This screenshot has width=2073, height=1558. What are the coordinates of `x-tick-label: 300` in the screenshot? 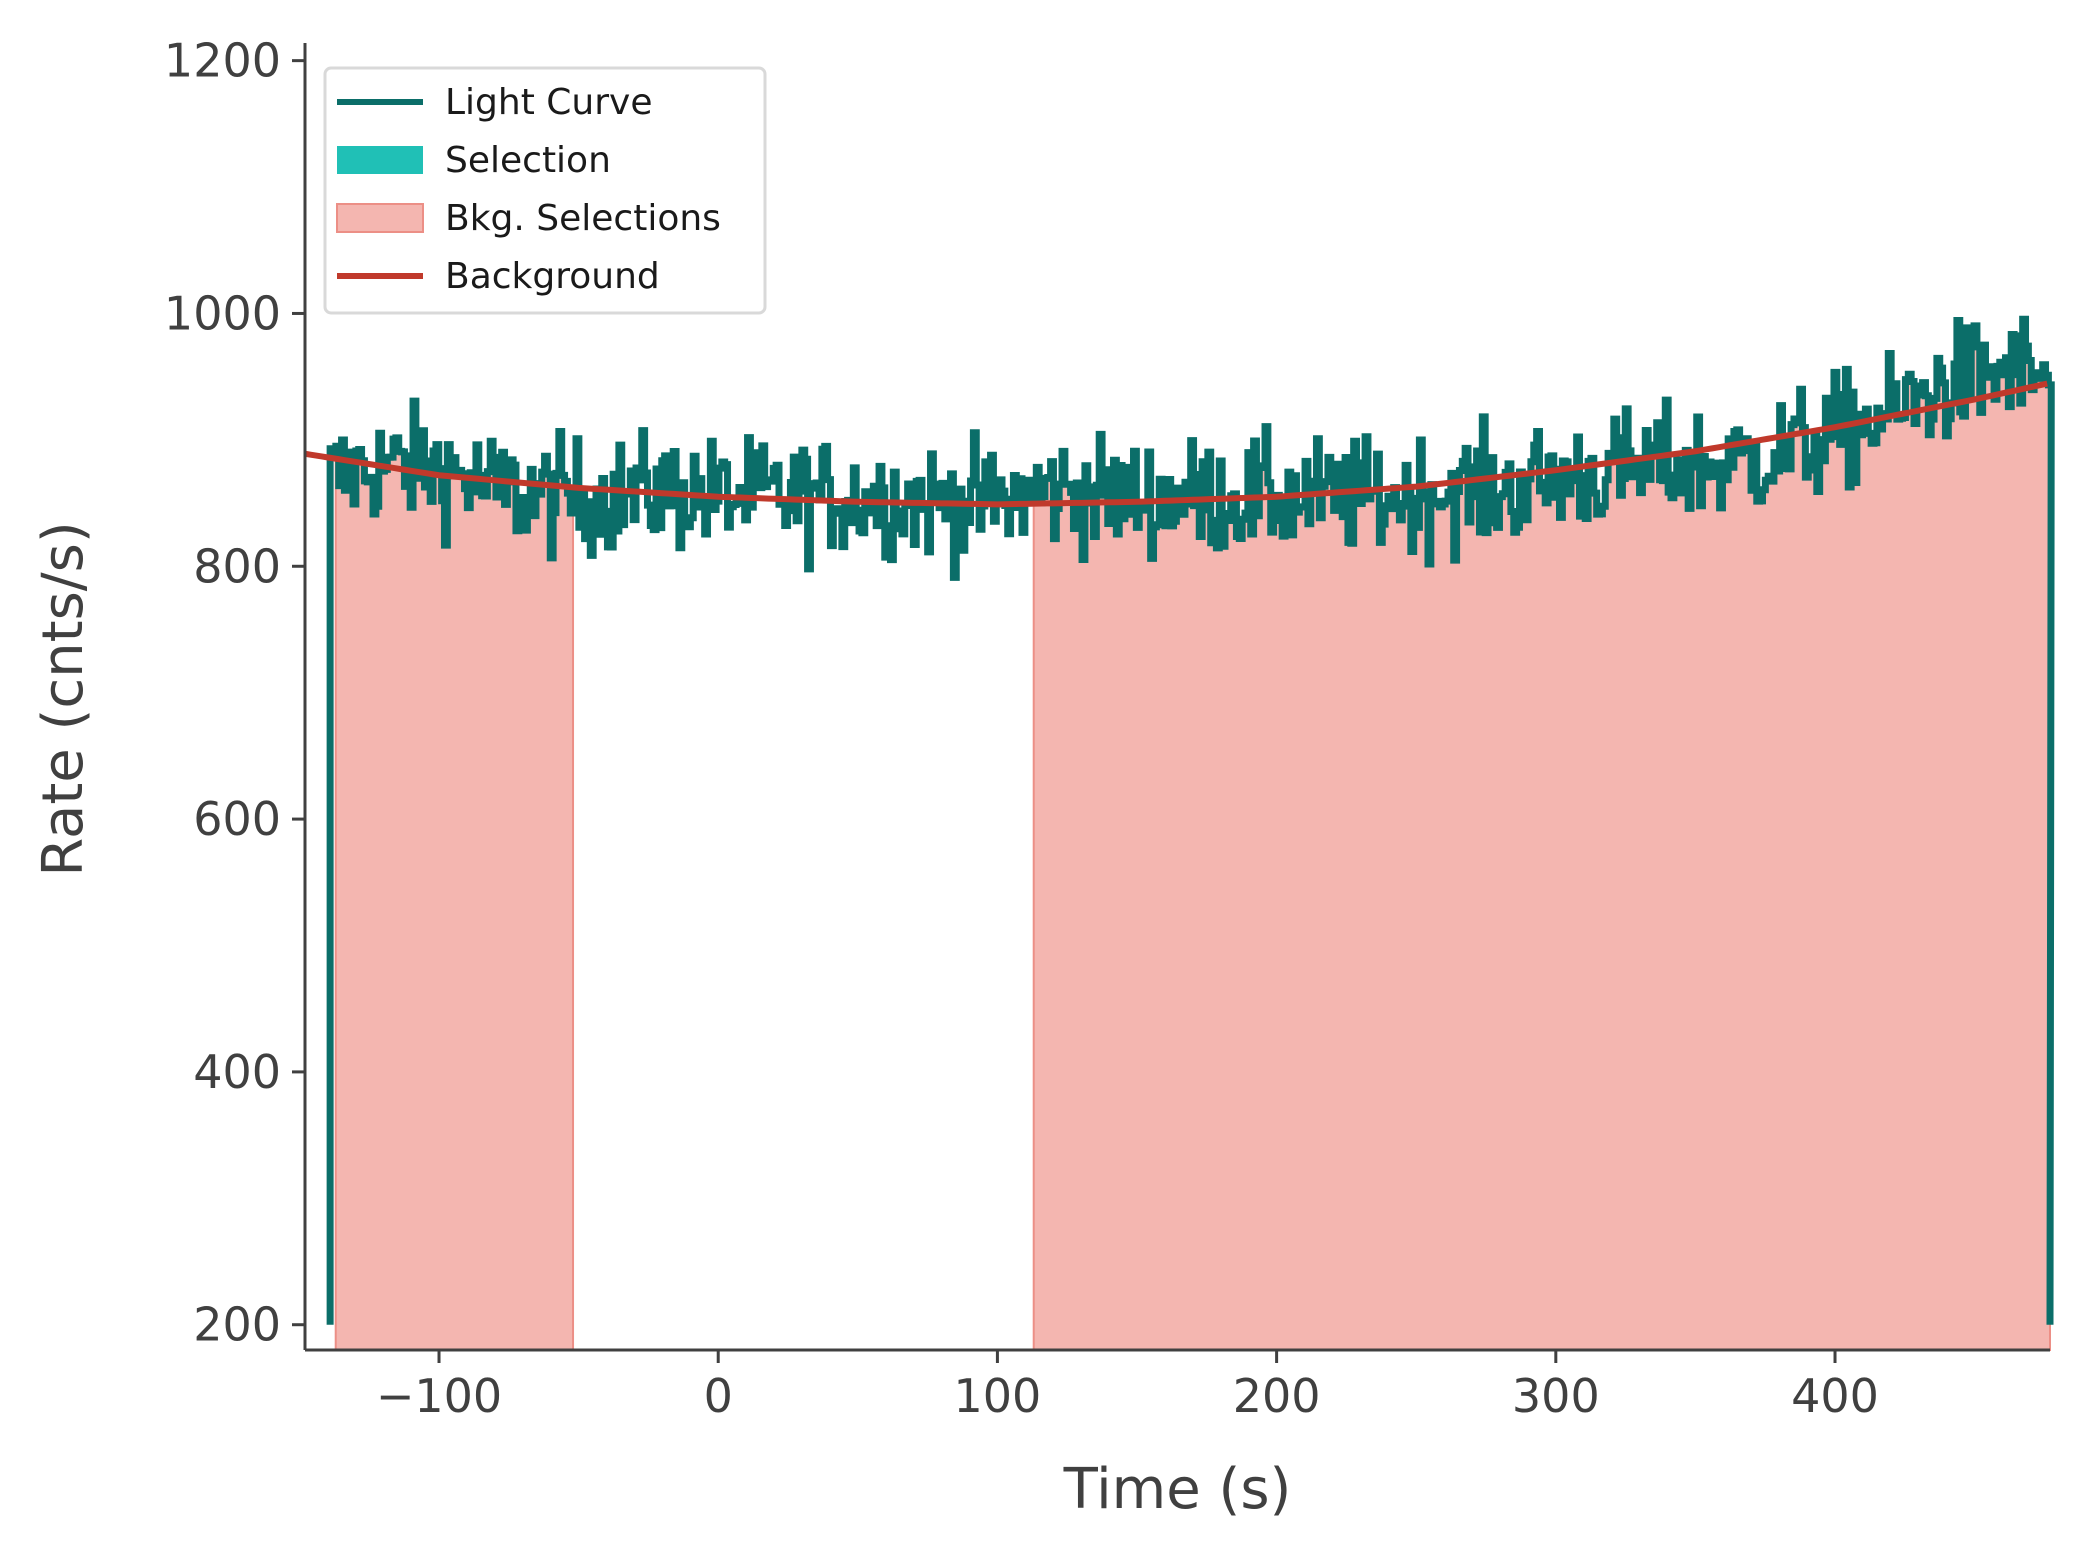 It's located at (1556, 1396).